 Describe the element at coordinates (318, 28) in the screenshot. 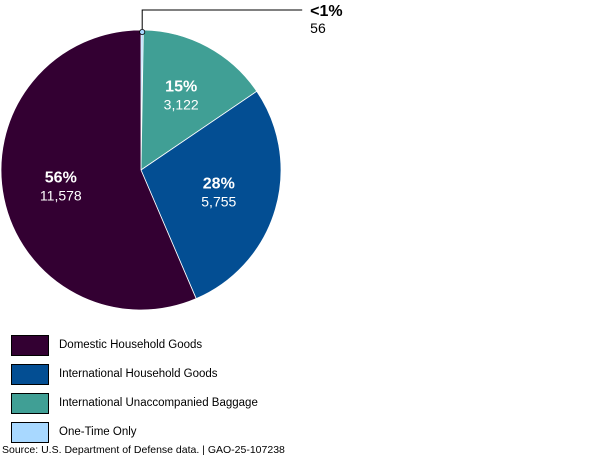

I see `slice-value-label: 56` at that location.